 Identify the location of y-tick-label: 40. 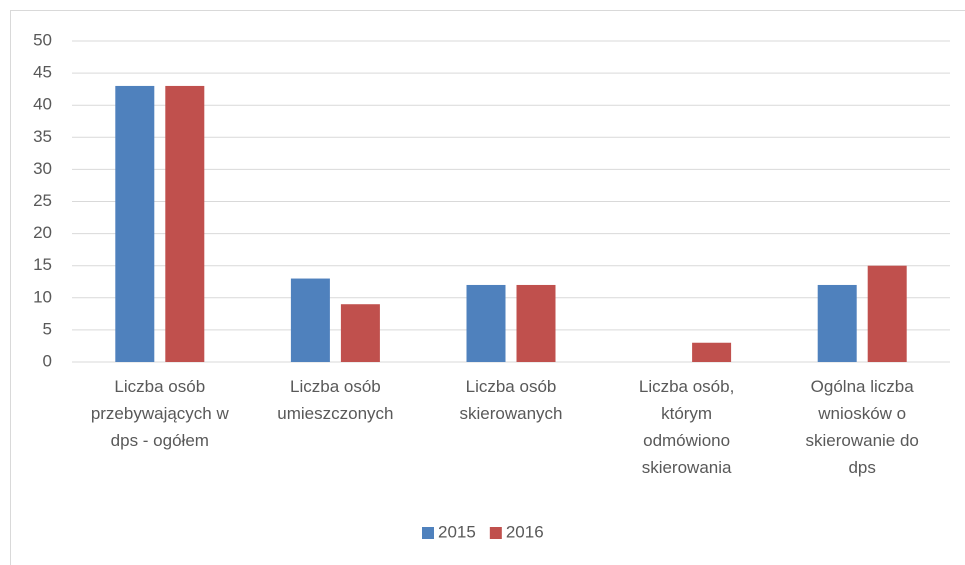
(42, 104).